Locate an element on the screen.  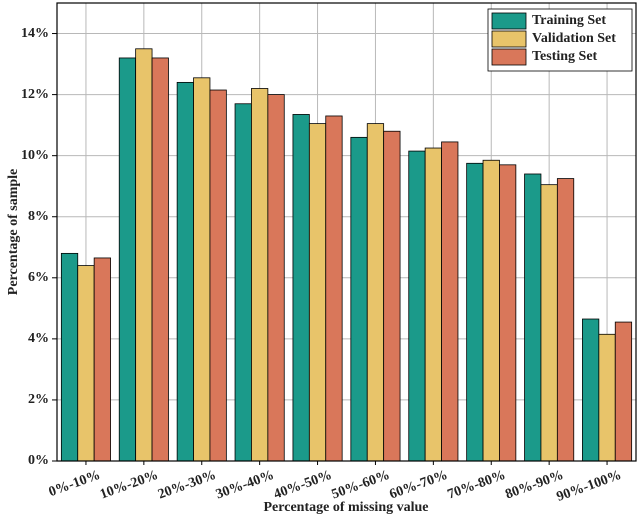
y-tick-label: 10% is located at coordinates (35, 155).